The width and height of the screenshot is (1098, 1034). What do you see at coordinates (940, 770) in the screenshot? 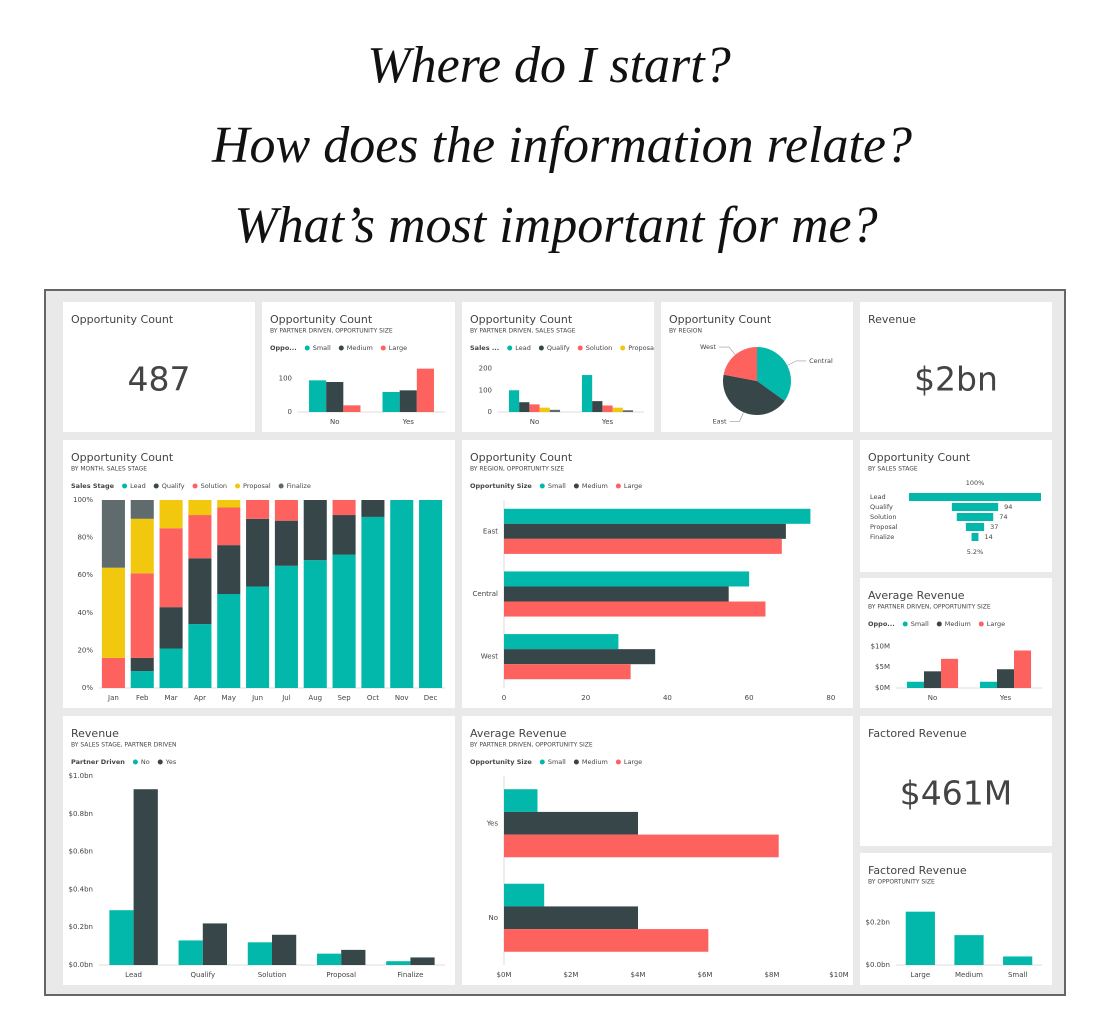
I see `tile-content: Factored Revenue $461M` at bounding box center [940, 770].